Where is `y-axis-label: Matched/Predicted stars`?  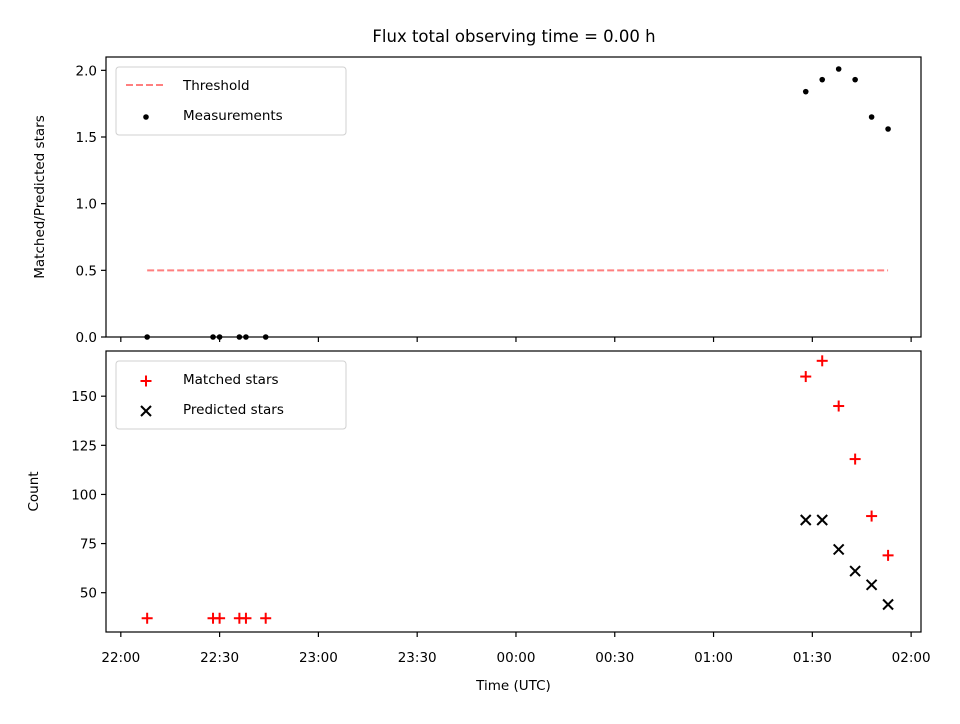 y-axis-label: Matched/Predicted stars is located at coordinates (40, 196).